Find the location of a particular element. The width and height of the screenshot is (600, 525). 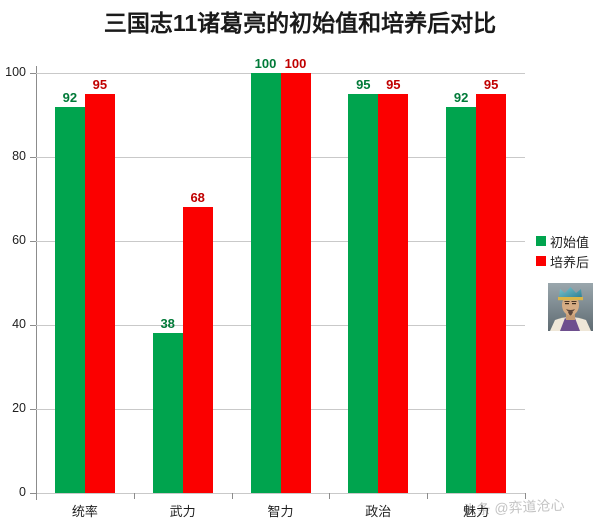

bar-武力-培养后 is located at coordinates (197, 350).